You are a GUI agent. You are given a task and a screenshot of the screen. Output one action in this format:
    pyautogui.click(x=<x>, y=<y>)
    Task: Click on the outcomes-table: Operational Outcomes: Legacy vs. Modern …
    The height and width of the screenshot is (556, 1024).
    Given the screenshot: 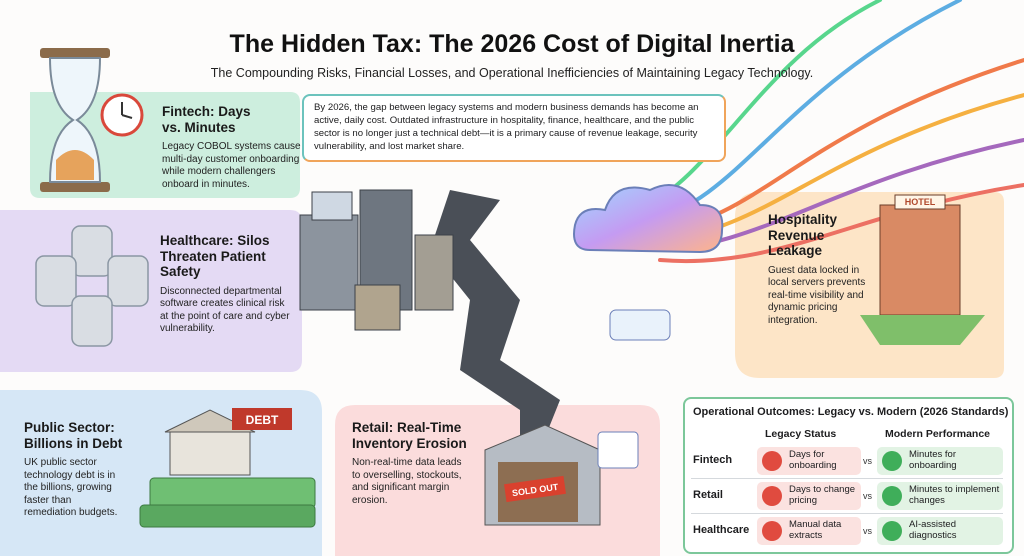 What is the action you would take?
    pyautogui.click(x=848, y=475)
    